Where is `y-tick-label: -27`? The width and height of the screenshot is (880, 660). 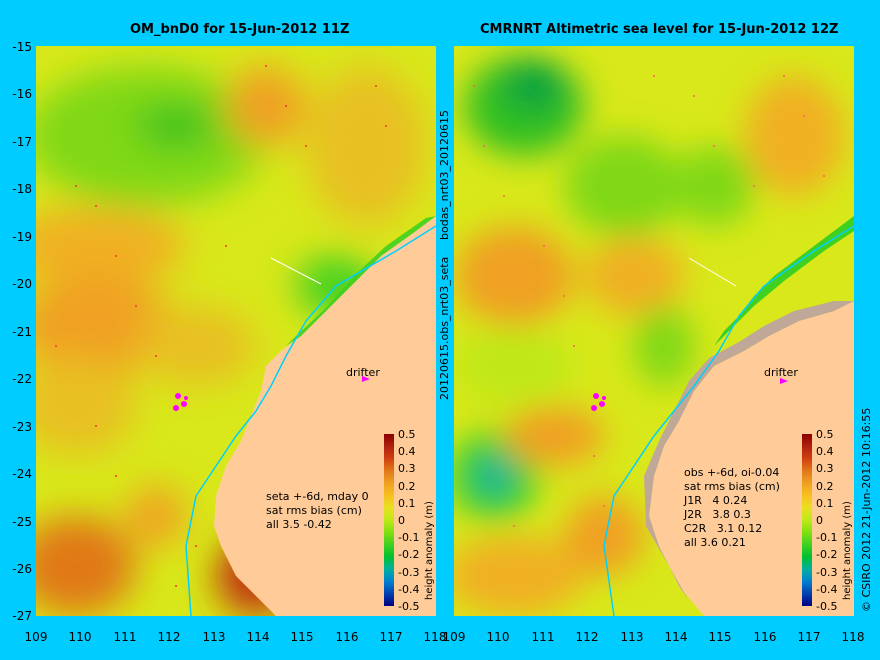
y-tick-label: -27 is located at coordinates (22, 616).